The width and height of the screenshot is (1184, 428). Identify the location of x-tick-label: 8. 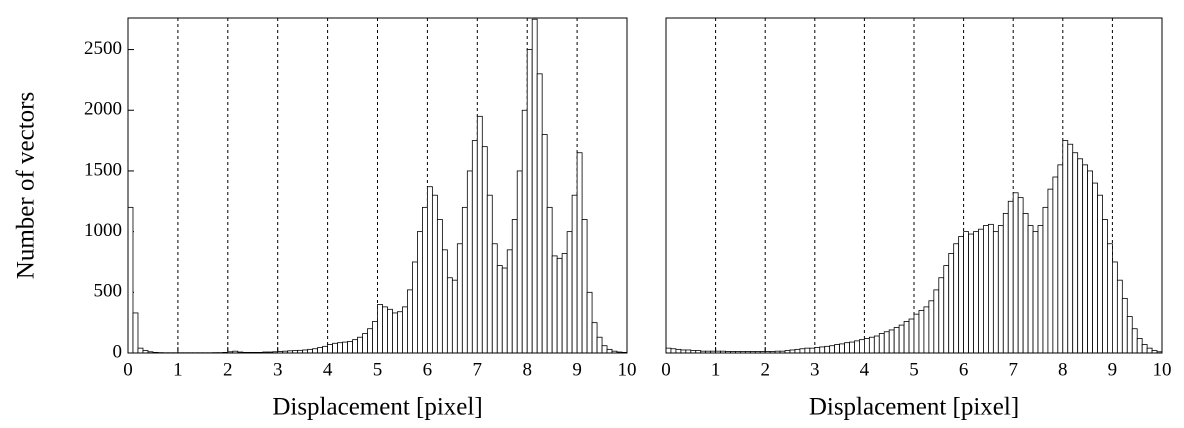
(527, 369).